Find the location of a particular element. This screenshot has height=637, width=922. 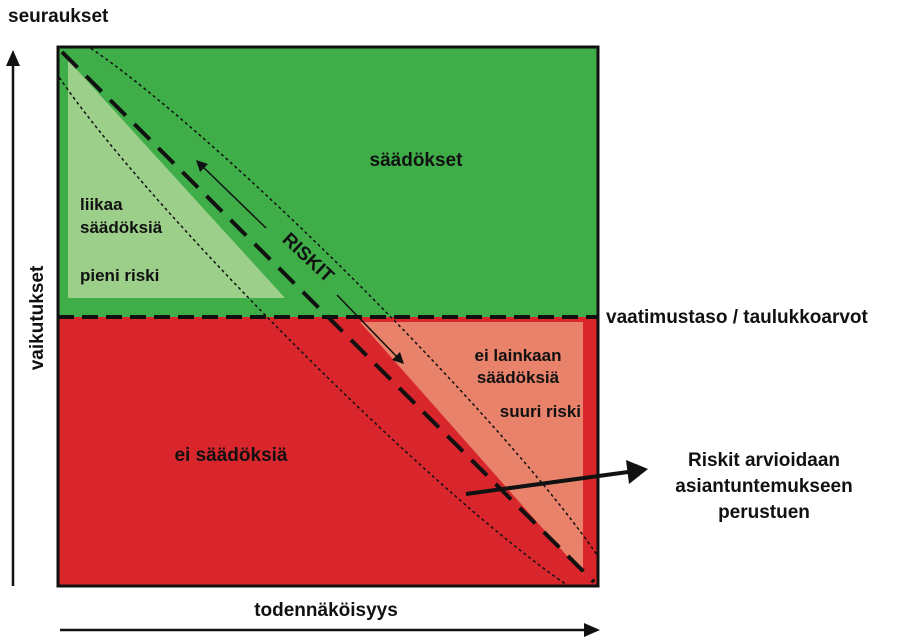

left-triangle-line3: pieni riski is located at coordinates (119, 275).